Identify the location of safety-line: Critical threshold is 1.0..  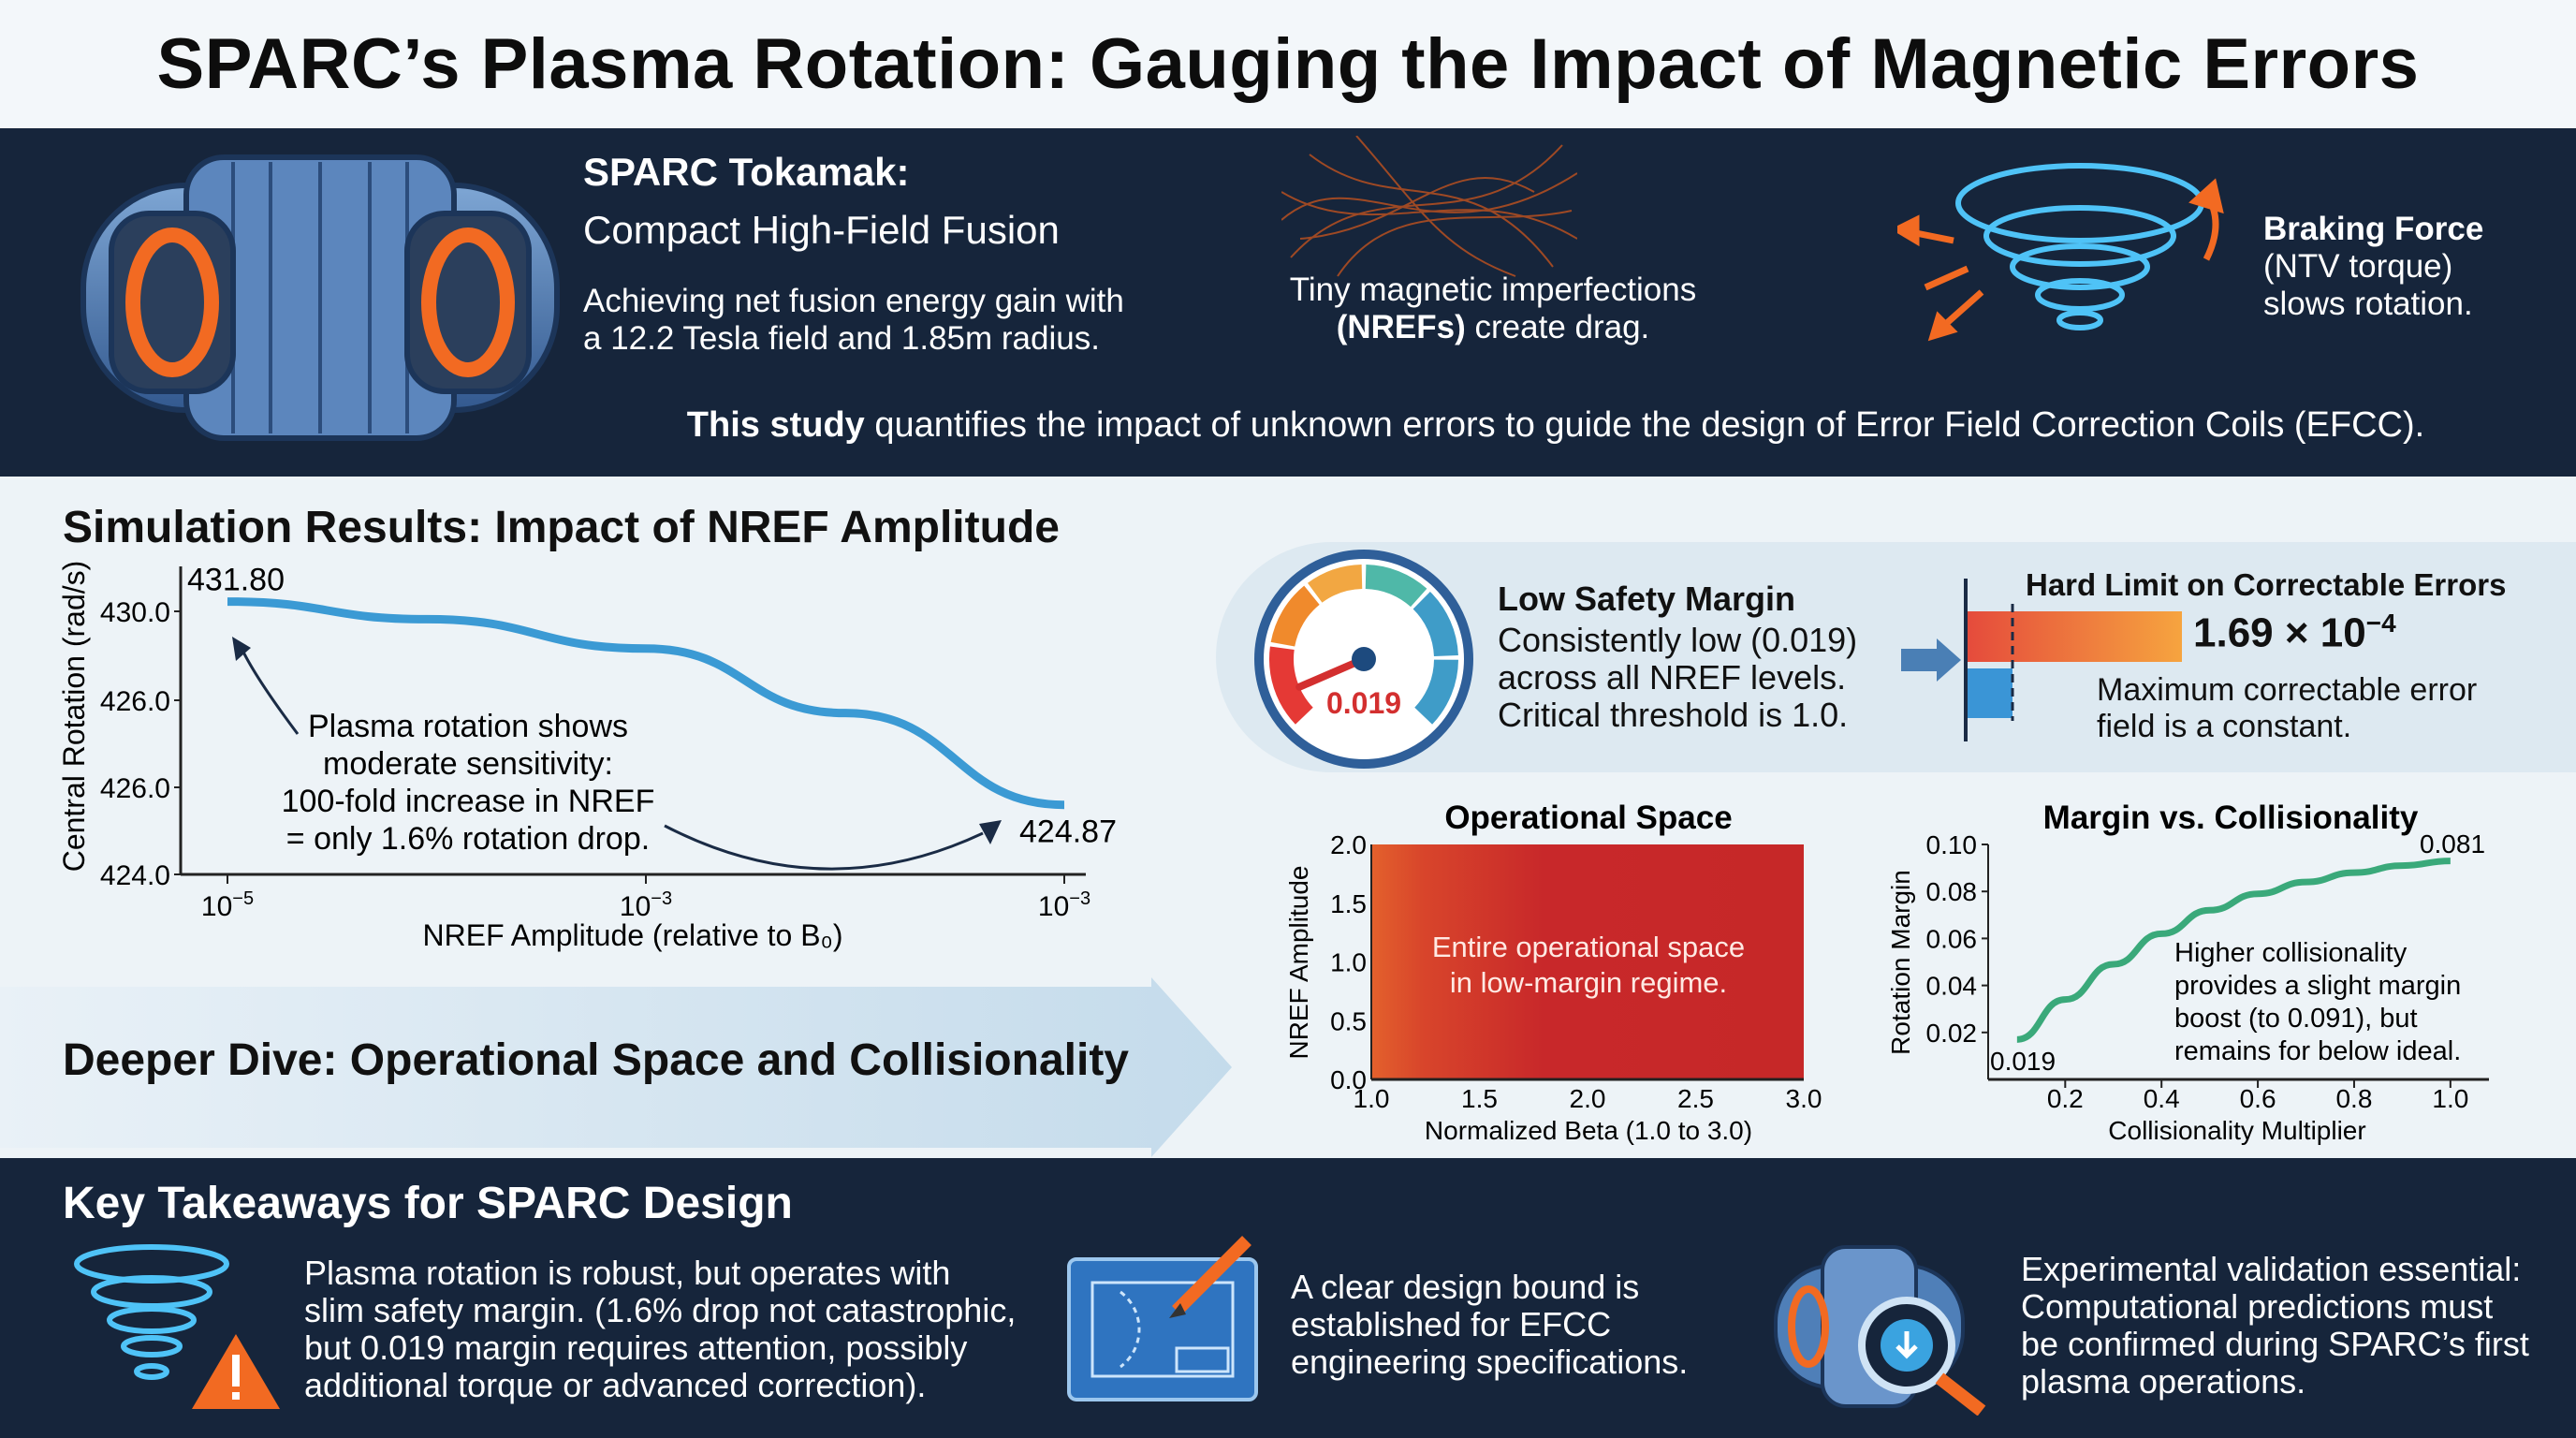
(1673, 715).